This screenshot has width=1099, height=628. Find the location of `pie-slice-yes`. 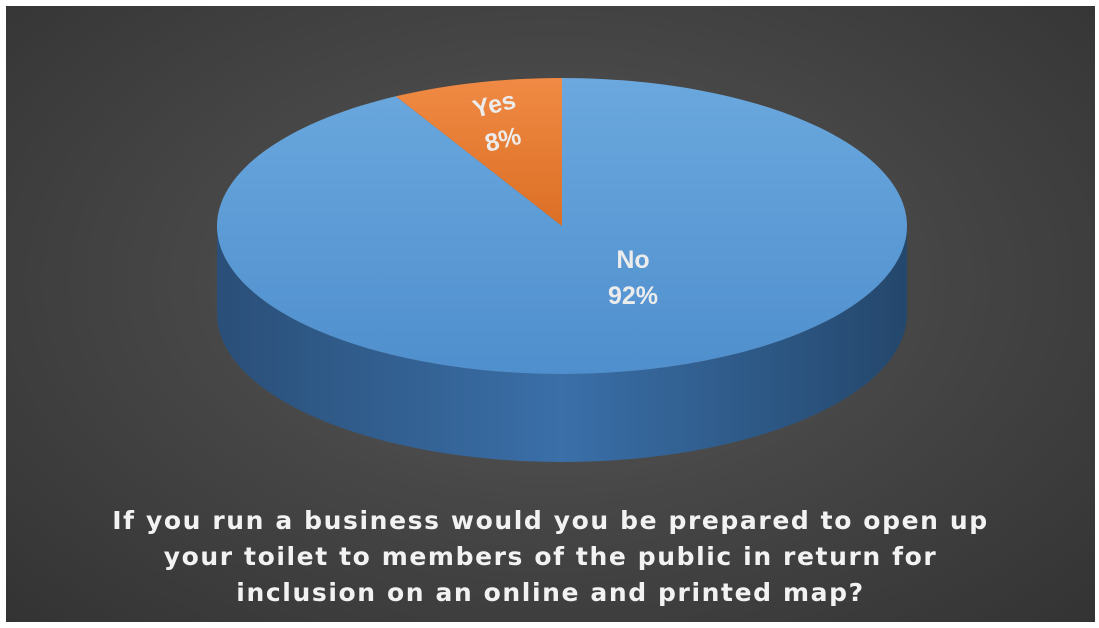

pie-slice-yes is located at coordinates (478, 152).